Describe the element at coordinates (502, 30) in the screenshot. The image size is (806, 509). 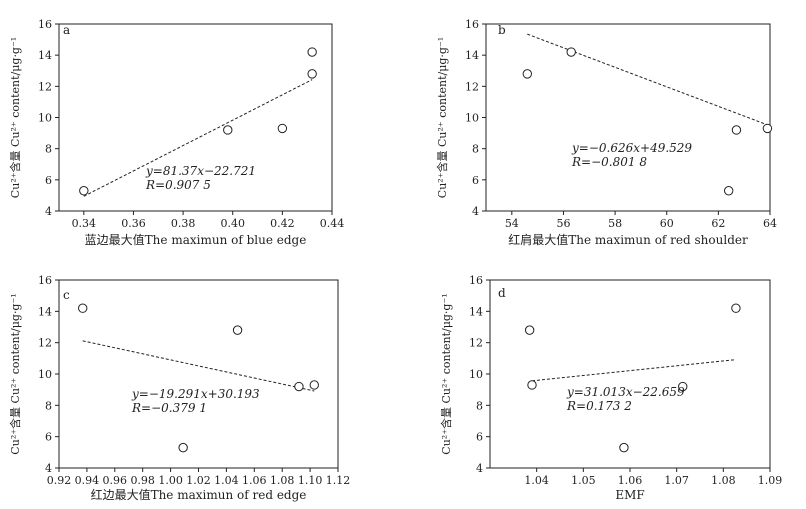
I see `panel-label: b` at that location.